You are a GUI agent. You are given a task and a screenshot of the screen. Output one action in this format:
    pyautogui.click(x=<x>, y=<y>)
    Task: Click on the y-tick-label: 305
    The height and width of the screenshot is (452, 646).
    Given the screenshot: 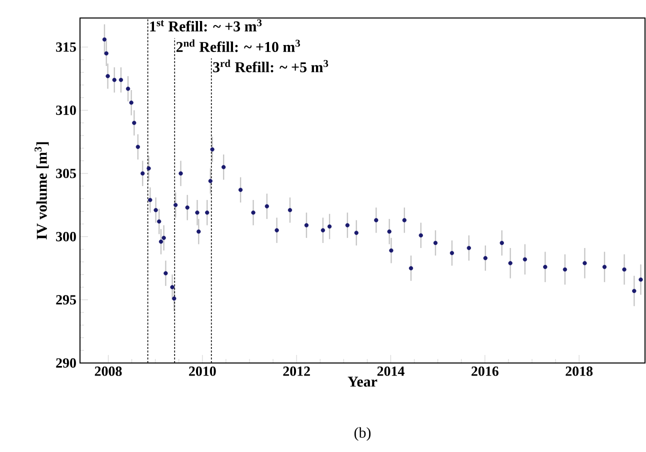 What is the action you would take?
    pyautogui.click(x=66, y=173)
    